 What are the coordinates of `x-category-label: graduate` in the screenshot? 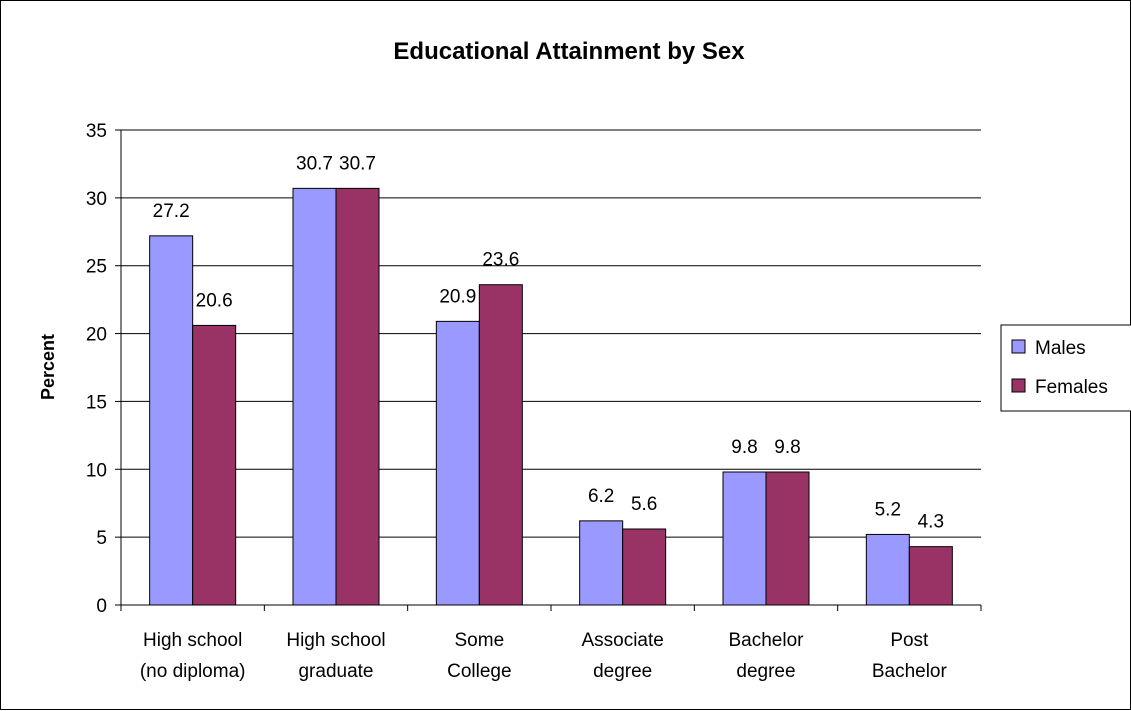 It's located at (335, 671).